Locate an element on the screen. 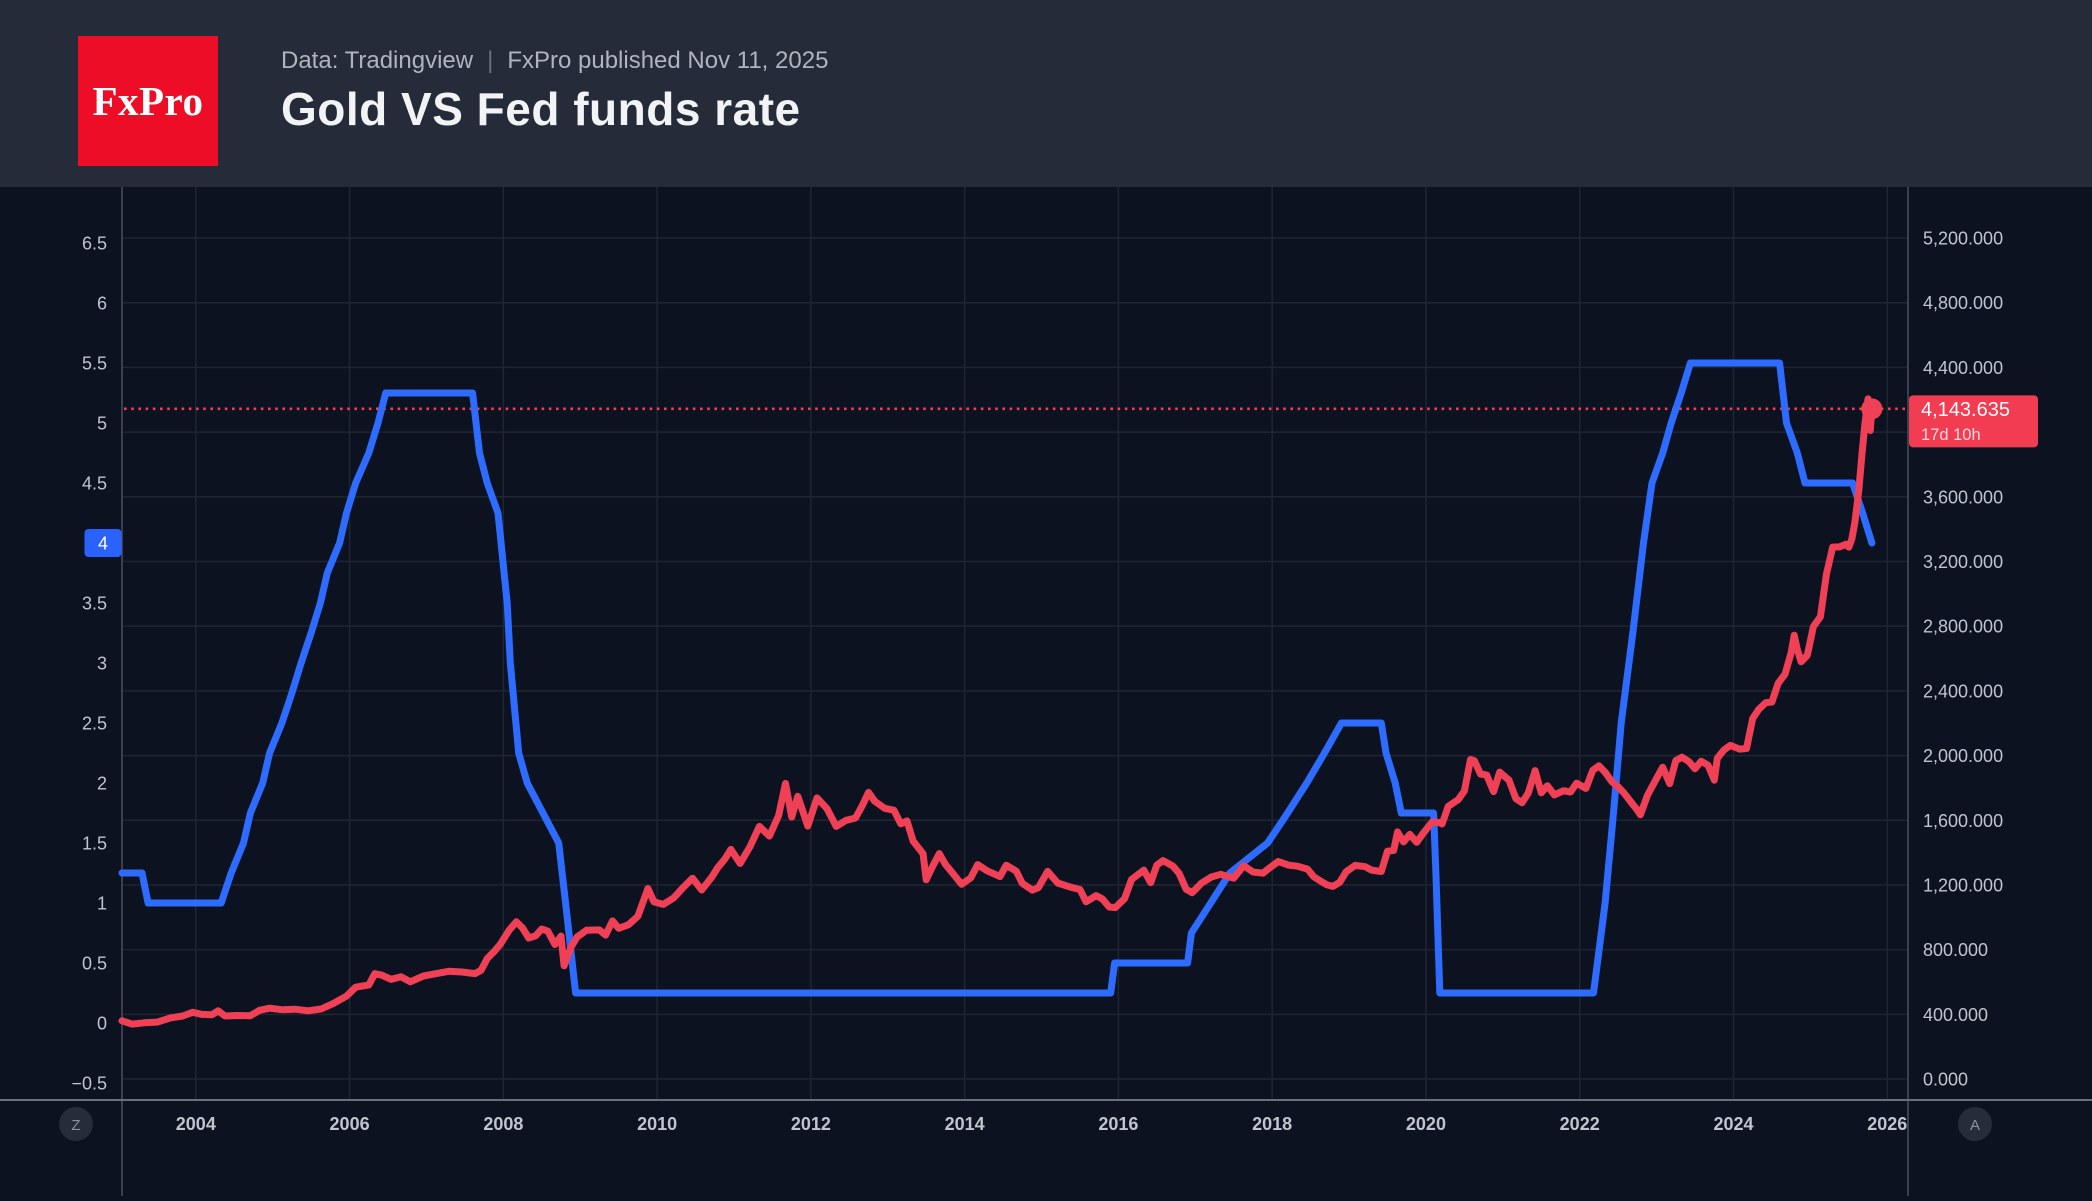  fxpro-logo: FxPro is located at coordinates (148, 101).